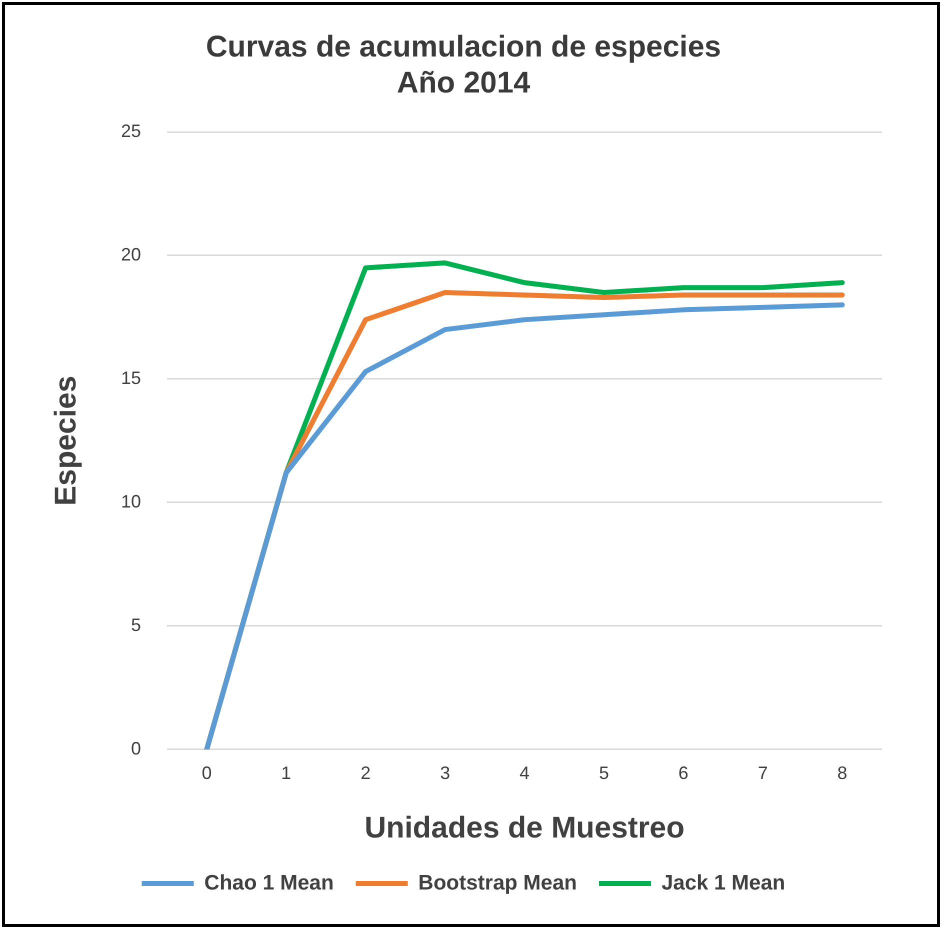 This screenshot has height=929, width=942. Describe the element at coordinates (65, 441) in the screenshot. I see `y-axis-title: Especies` at that location.